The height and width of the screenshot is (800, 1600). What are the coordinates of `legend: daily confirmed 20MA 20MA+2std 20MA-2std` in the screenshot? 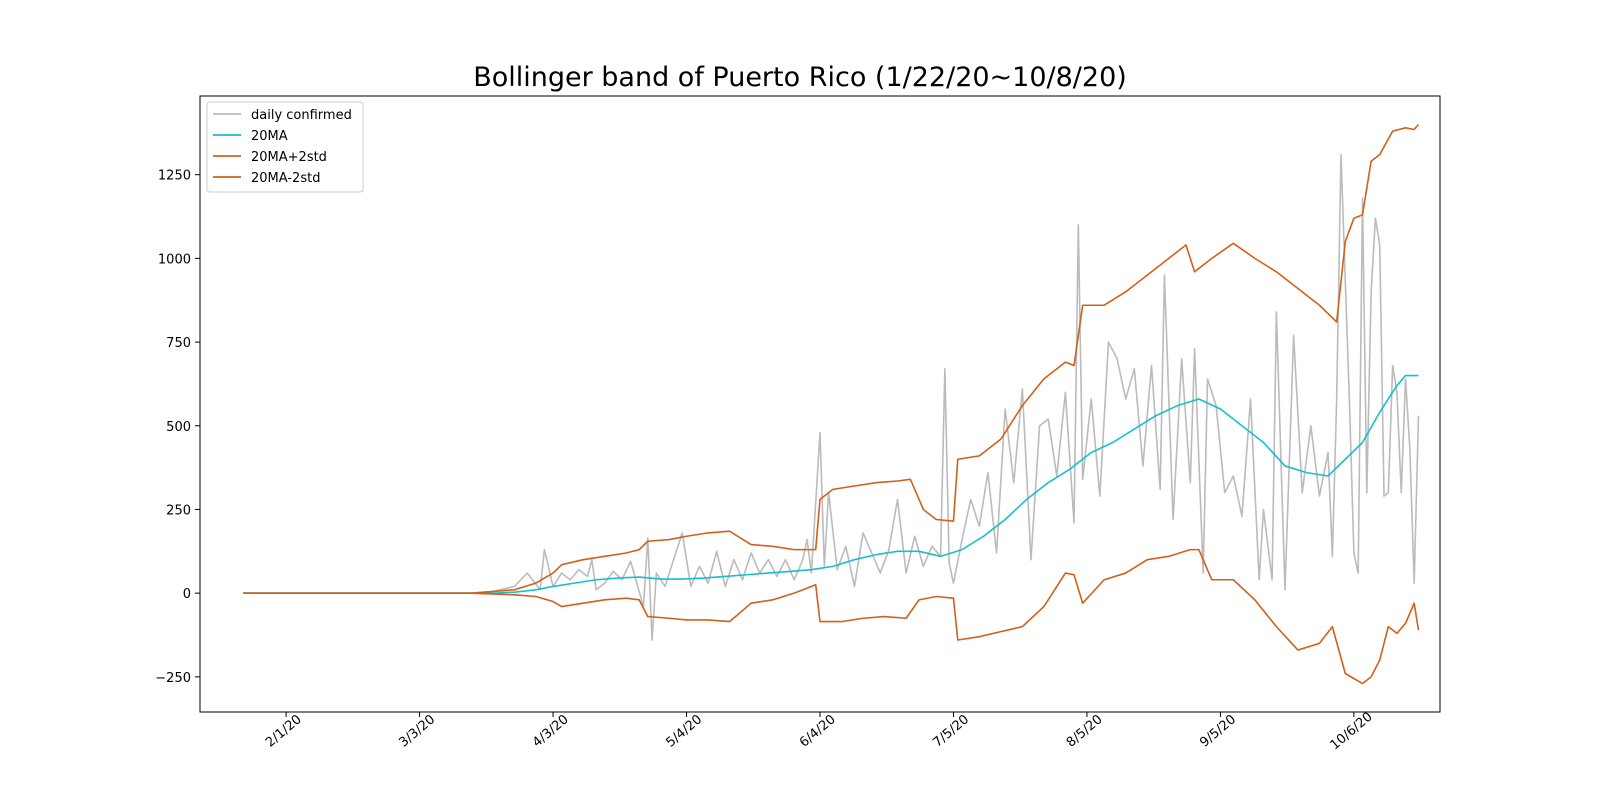 It's located at (285, 147).